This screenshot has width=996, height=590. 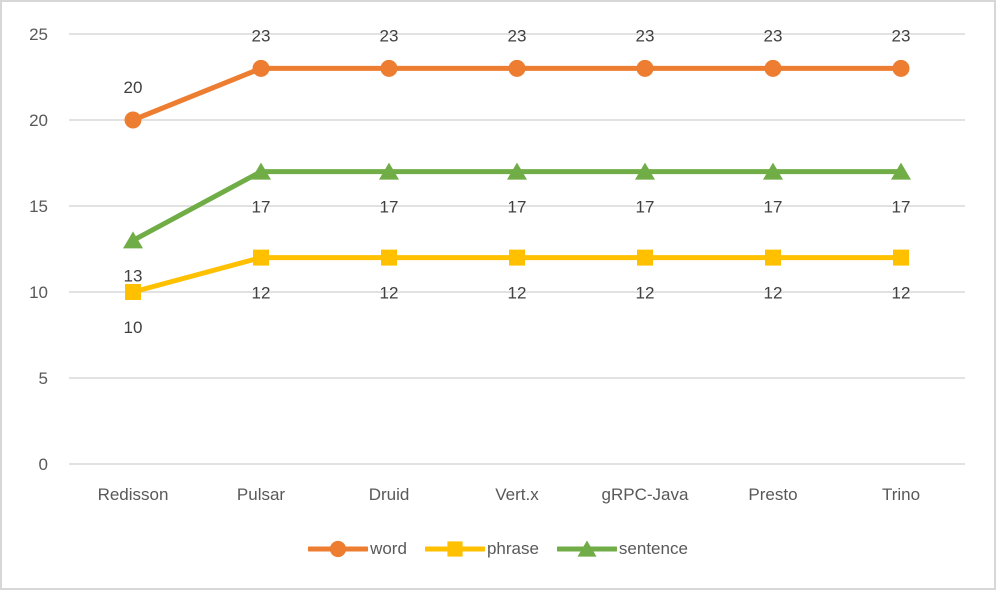 I want to click on y-tick-label: 5, so click(x=43, y=378).